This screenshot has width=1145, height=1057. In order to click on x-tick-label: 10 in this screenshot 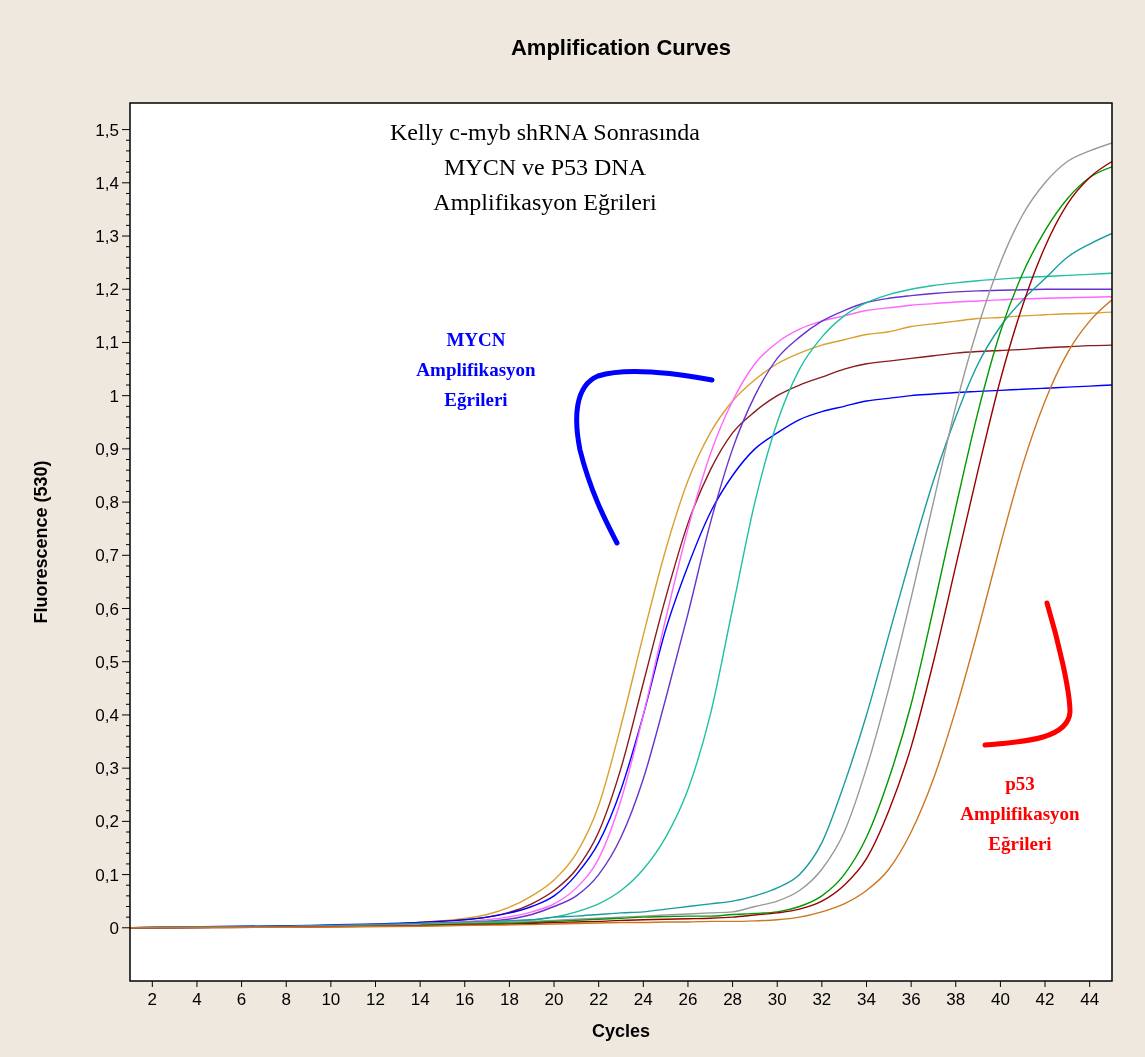, I will do `click(331, 999)`.